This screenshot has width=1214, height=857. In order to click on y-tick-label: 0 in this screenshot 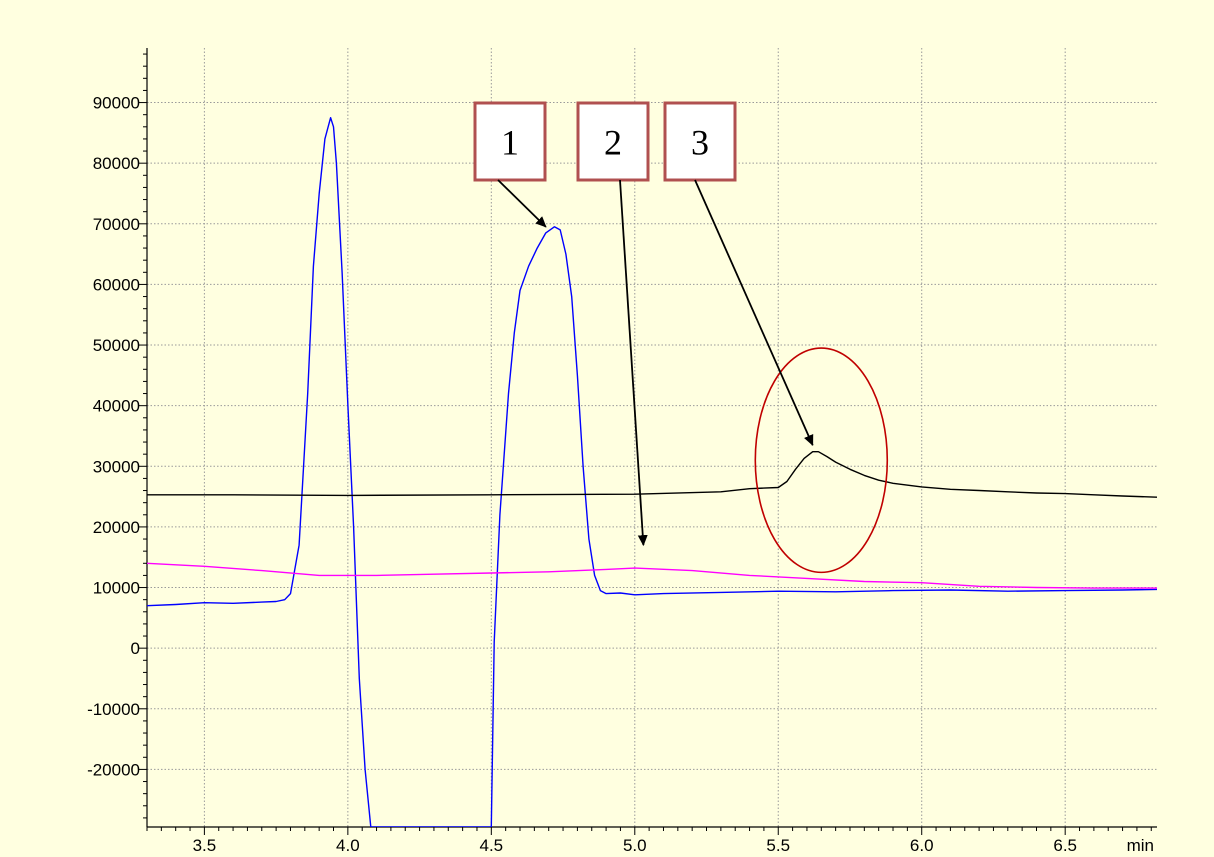, I will do `click(135, 648)`.